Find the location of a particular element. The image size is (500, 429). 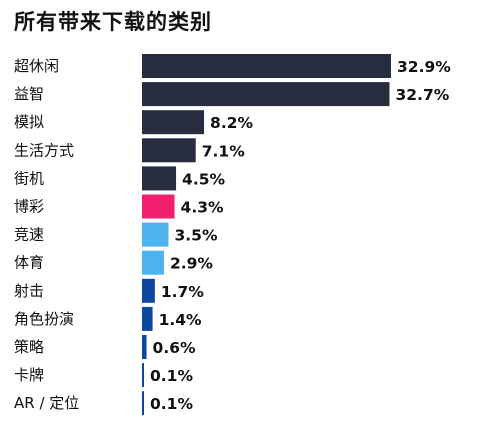

value-label: 1.4% is located at coordinates (180, 320).